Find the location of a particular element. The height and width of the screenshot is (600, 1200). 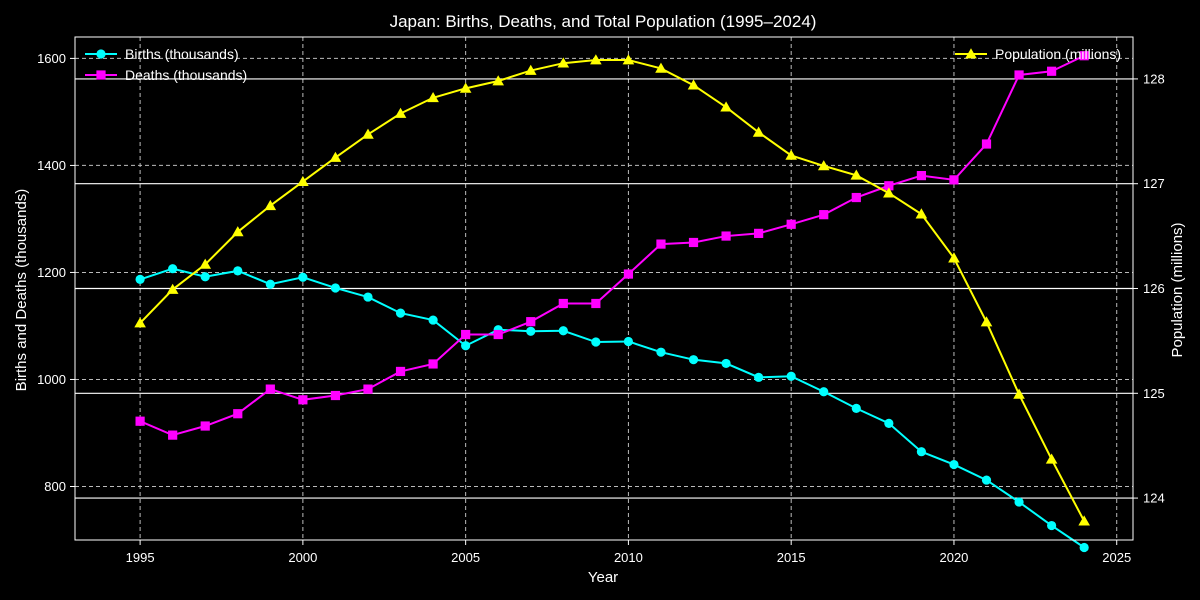

y-left-tick-label: 1600 is located at coordinates (51, 58).